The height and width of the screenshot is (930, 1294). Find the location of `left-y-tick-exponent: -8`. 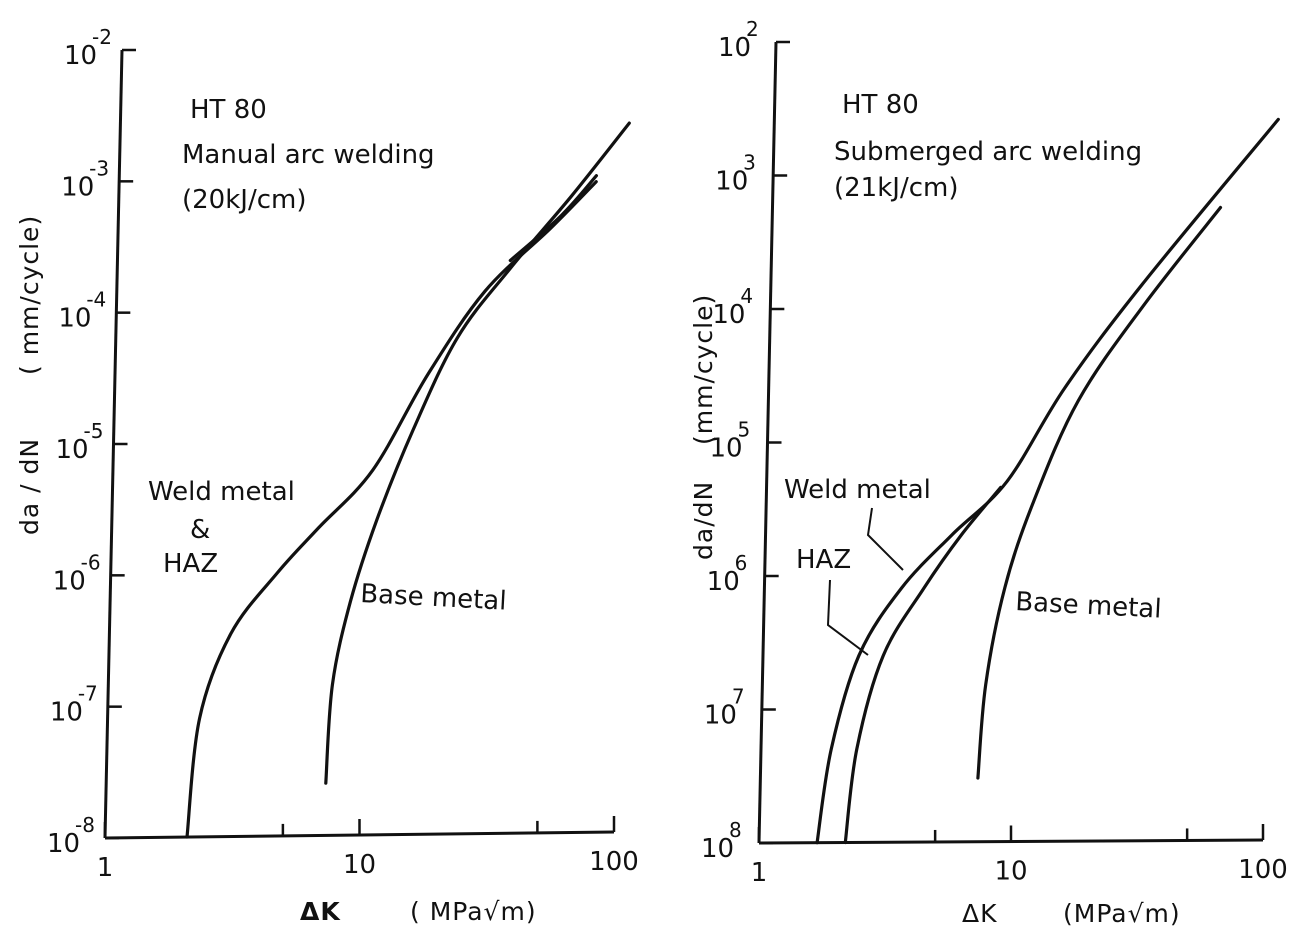

left-y-tick-exponent: -8 is located at coordinates (85, 825).